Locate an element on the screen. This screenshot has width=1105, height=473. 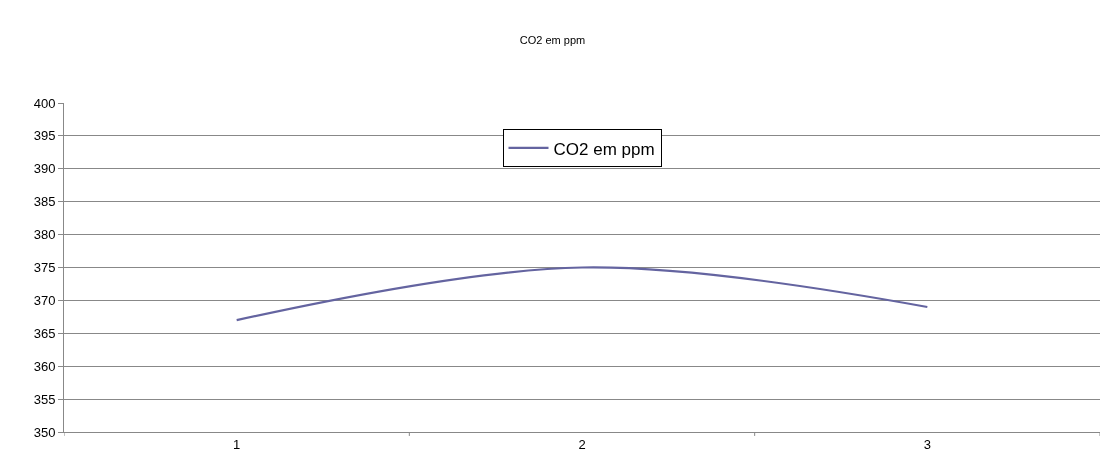
y-tick-label: 355 is located at coordinates (44, 399).